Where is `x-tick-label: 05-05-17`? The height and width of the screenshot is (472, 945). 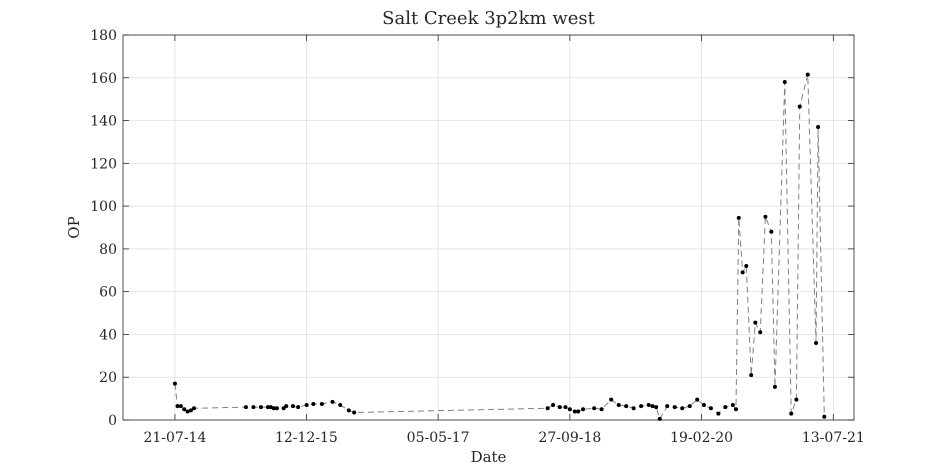
x-tick-label: 05-05-17 is located at coordinates (438, 438).